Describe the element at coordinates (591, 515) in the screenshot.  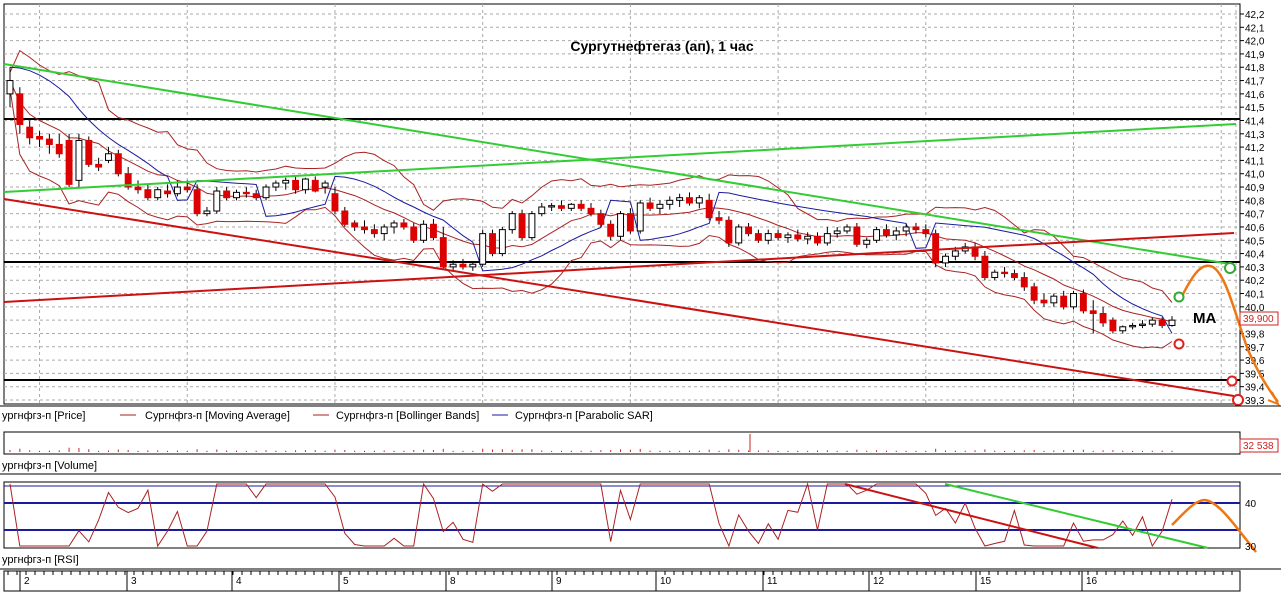
I see `rsi-line` at that location.